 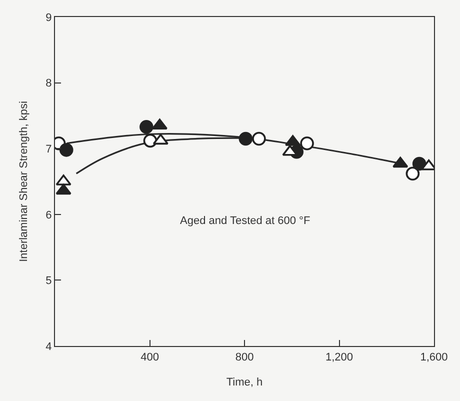 What do you see at coordinates (49, 18) in the screenshot?
I see `y-tick-label: 9` at bounding box center [49, 18].